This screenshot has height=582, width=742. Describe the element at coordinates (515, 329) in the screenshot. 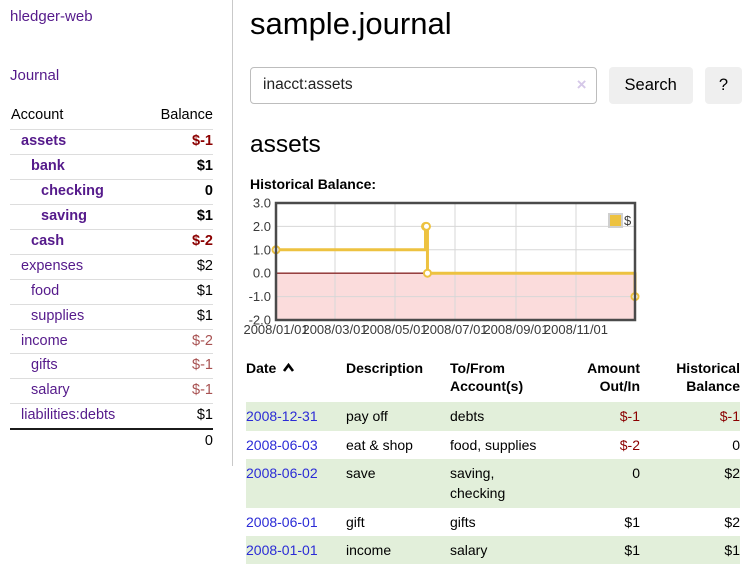

I see `svg-text: 2008/09/01` at that location.